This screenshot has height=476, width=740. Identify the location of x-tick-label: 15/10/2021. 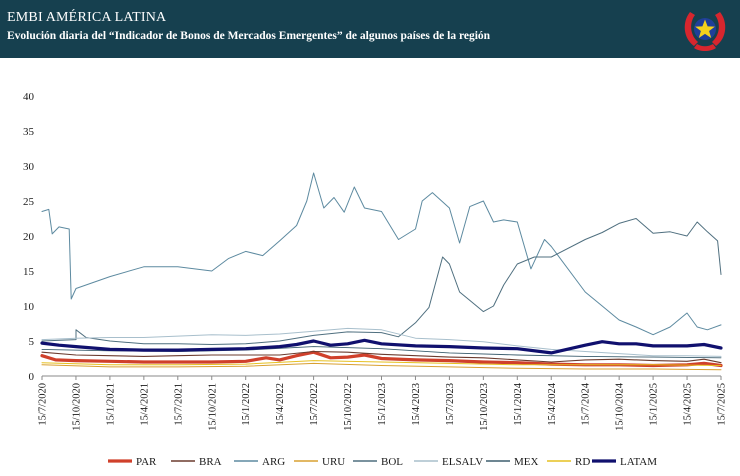
(212, 407).